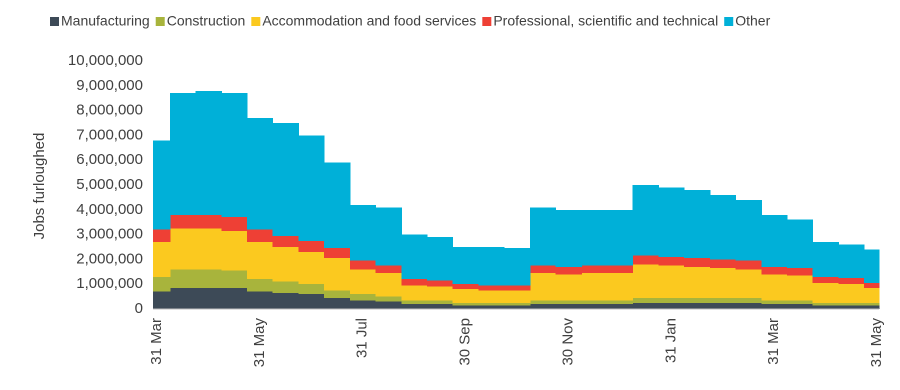 This screenshot has width=900, height=390. I want to click on legend-label: Construction, so click(206, 21).